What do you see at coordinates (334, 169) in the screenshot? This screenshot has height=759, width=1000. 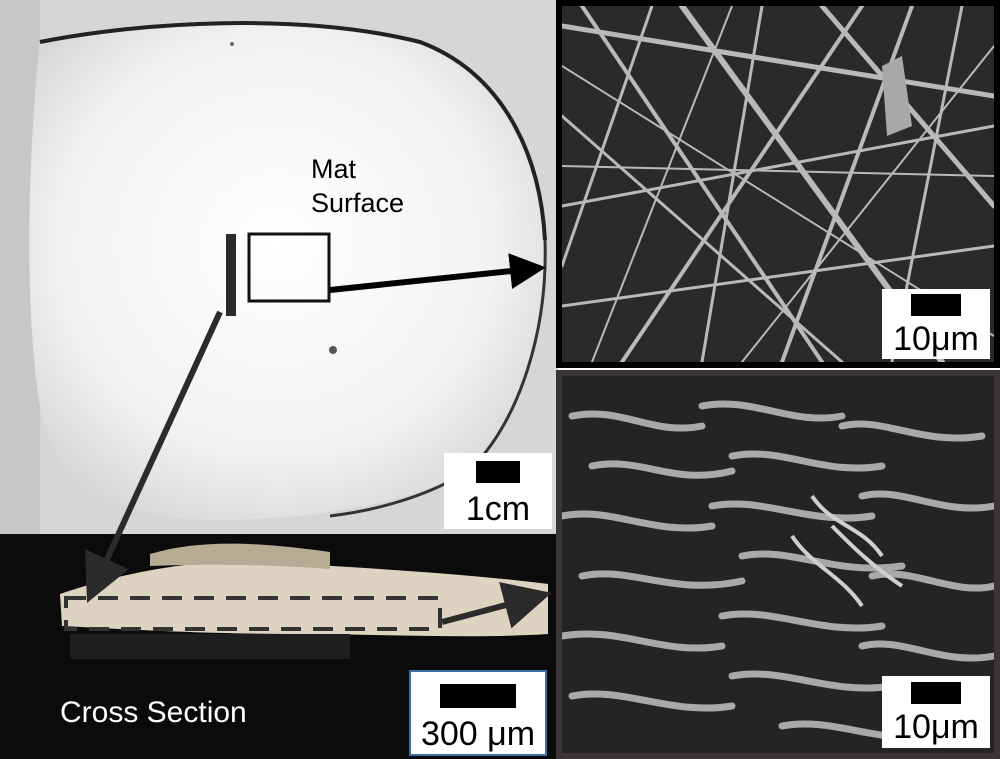 I see `mat-surface-label-line1: Mat` at bounding box center [334, 169].